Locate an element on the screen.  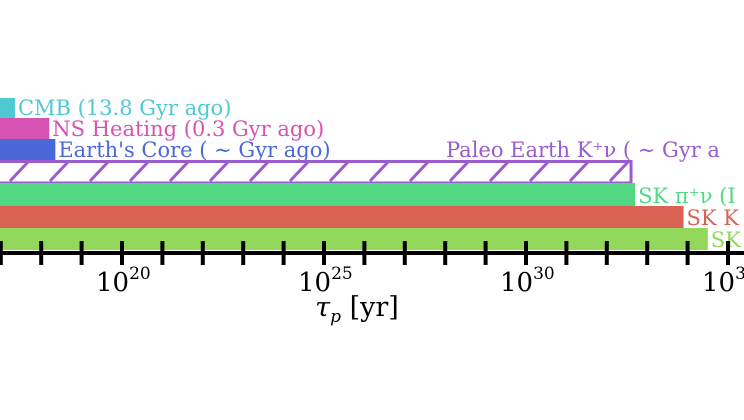
bar-label: CMB (13.8 Gyr ago) is located at coordinates (124, 108).